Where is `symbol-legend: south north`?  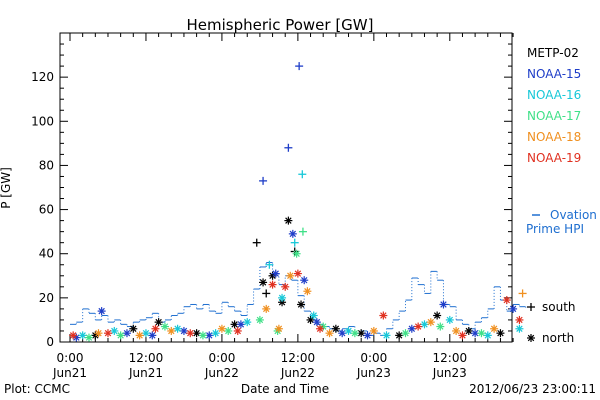 symbol-legend: south north is located at coordinates (551, 322).